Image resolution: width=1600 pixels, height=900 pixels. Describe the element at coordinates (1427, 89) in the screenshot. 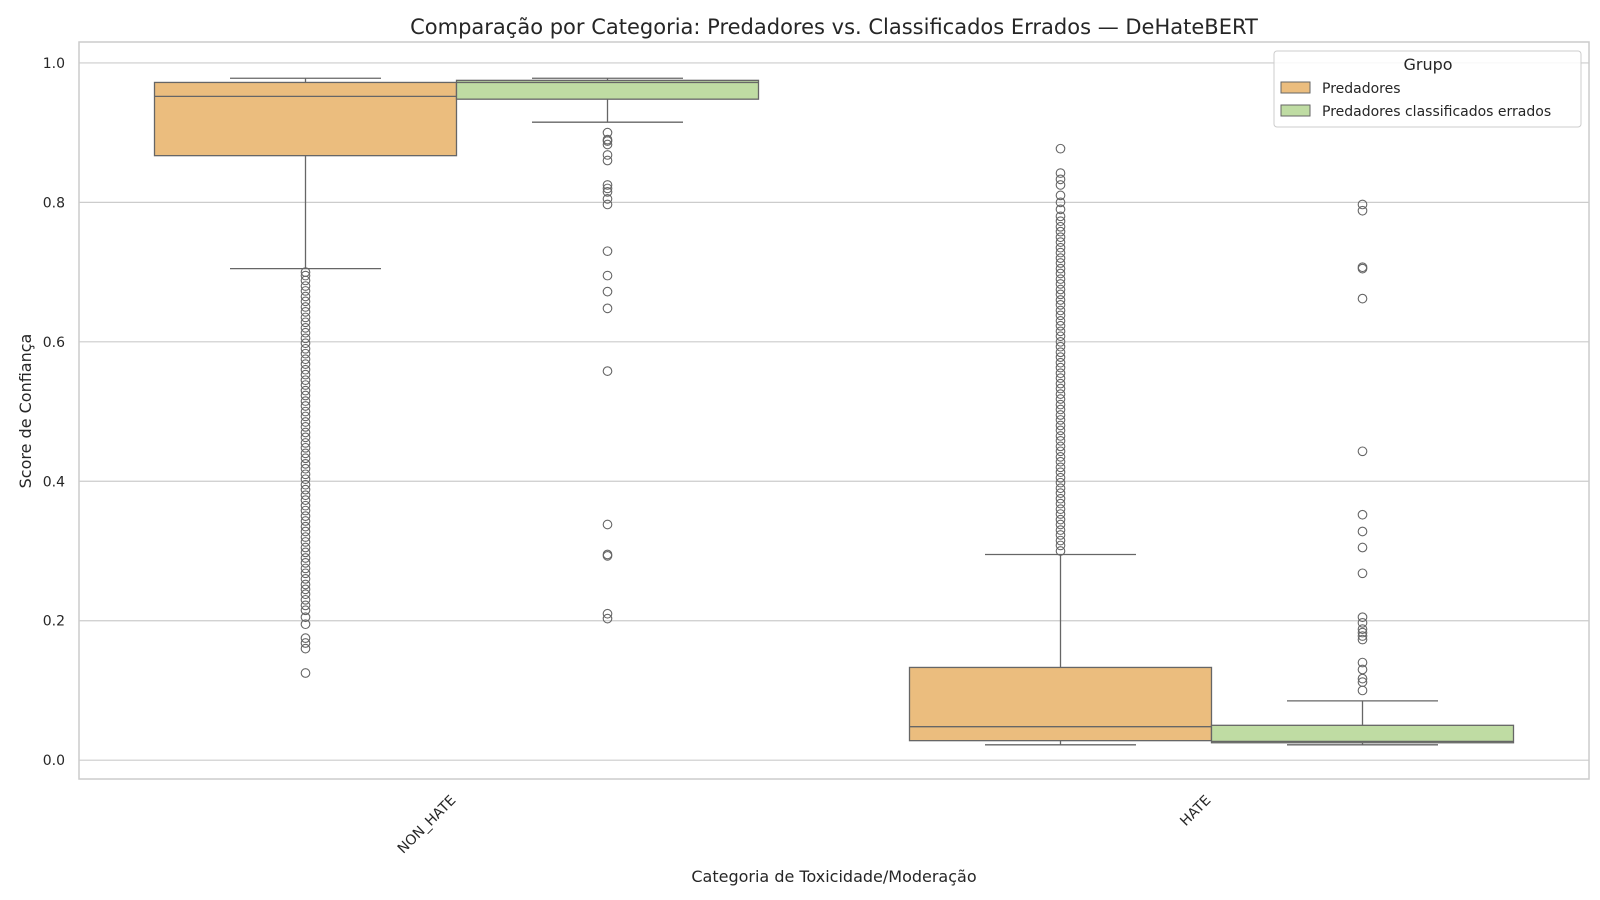

I see `legend-frame` at that location.